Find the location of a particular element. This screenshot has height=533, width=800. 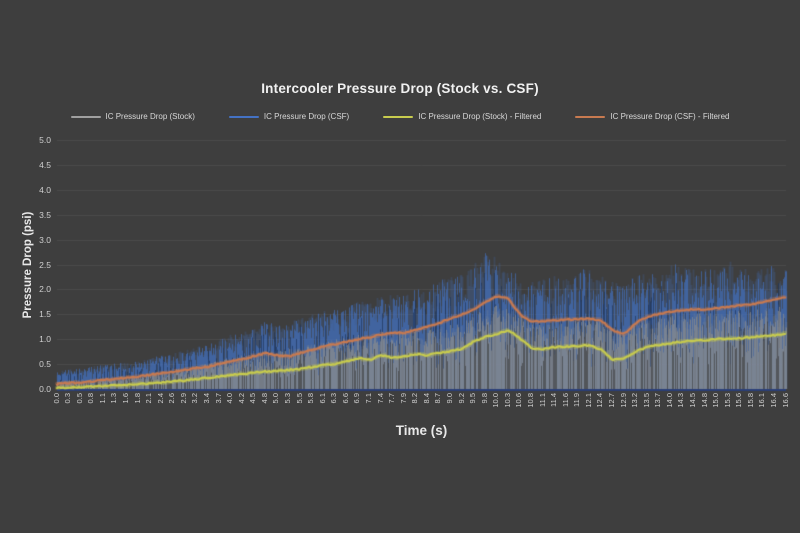

x-tick-label: 4.8 is located at coordinates (264, 398).